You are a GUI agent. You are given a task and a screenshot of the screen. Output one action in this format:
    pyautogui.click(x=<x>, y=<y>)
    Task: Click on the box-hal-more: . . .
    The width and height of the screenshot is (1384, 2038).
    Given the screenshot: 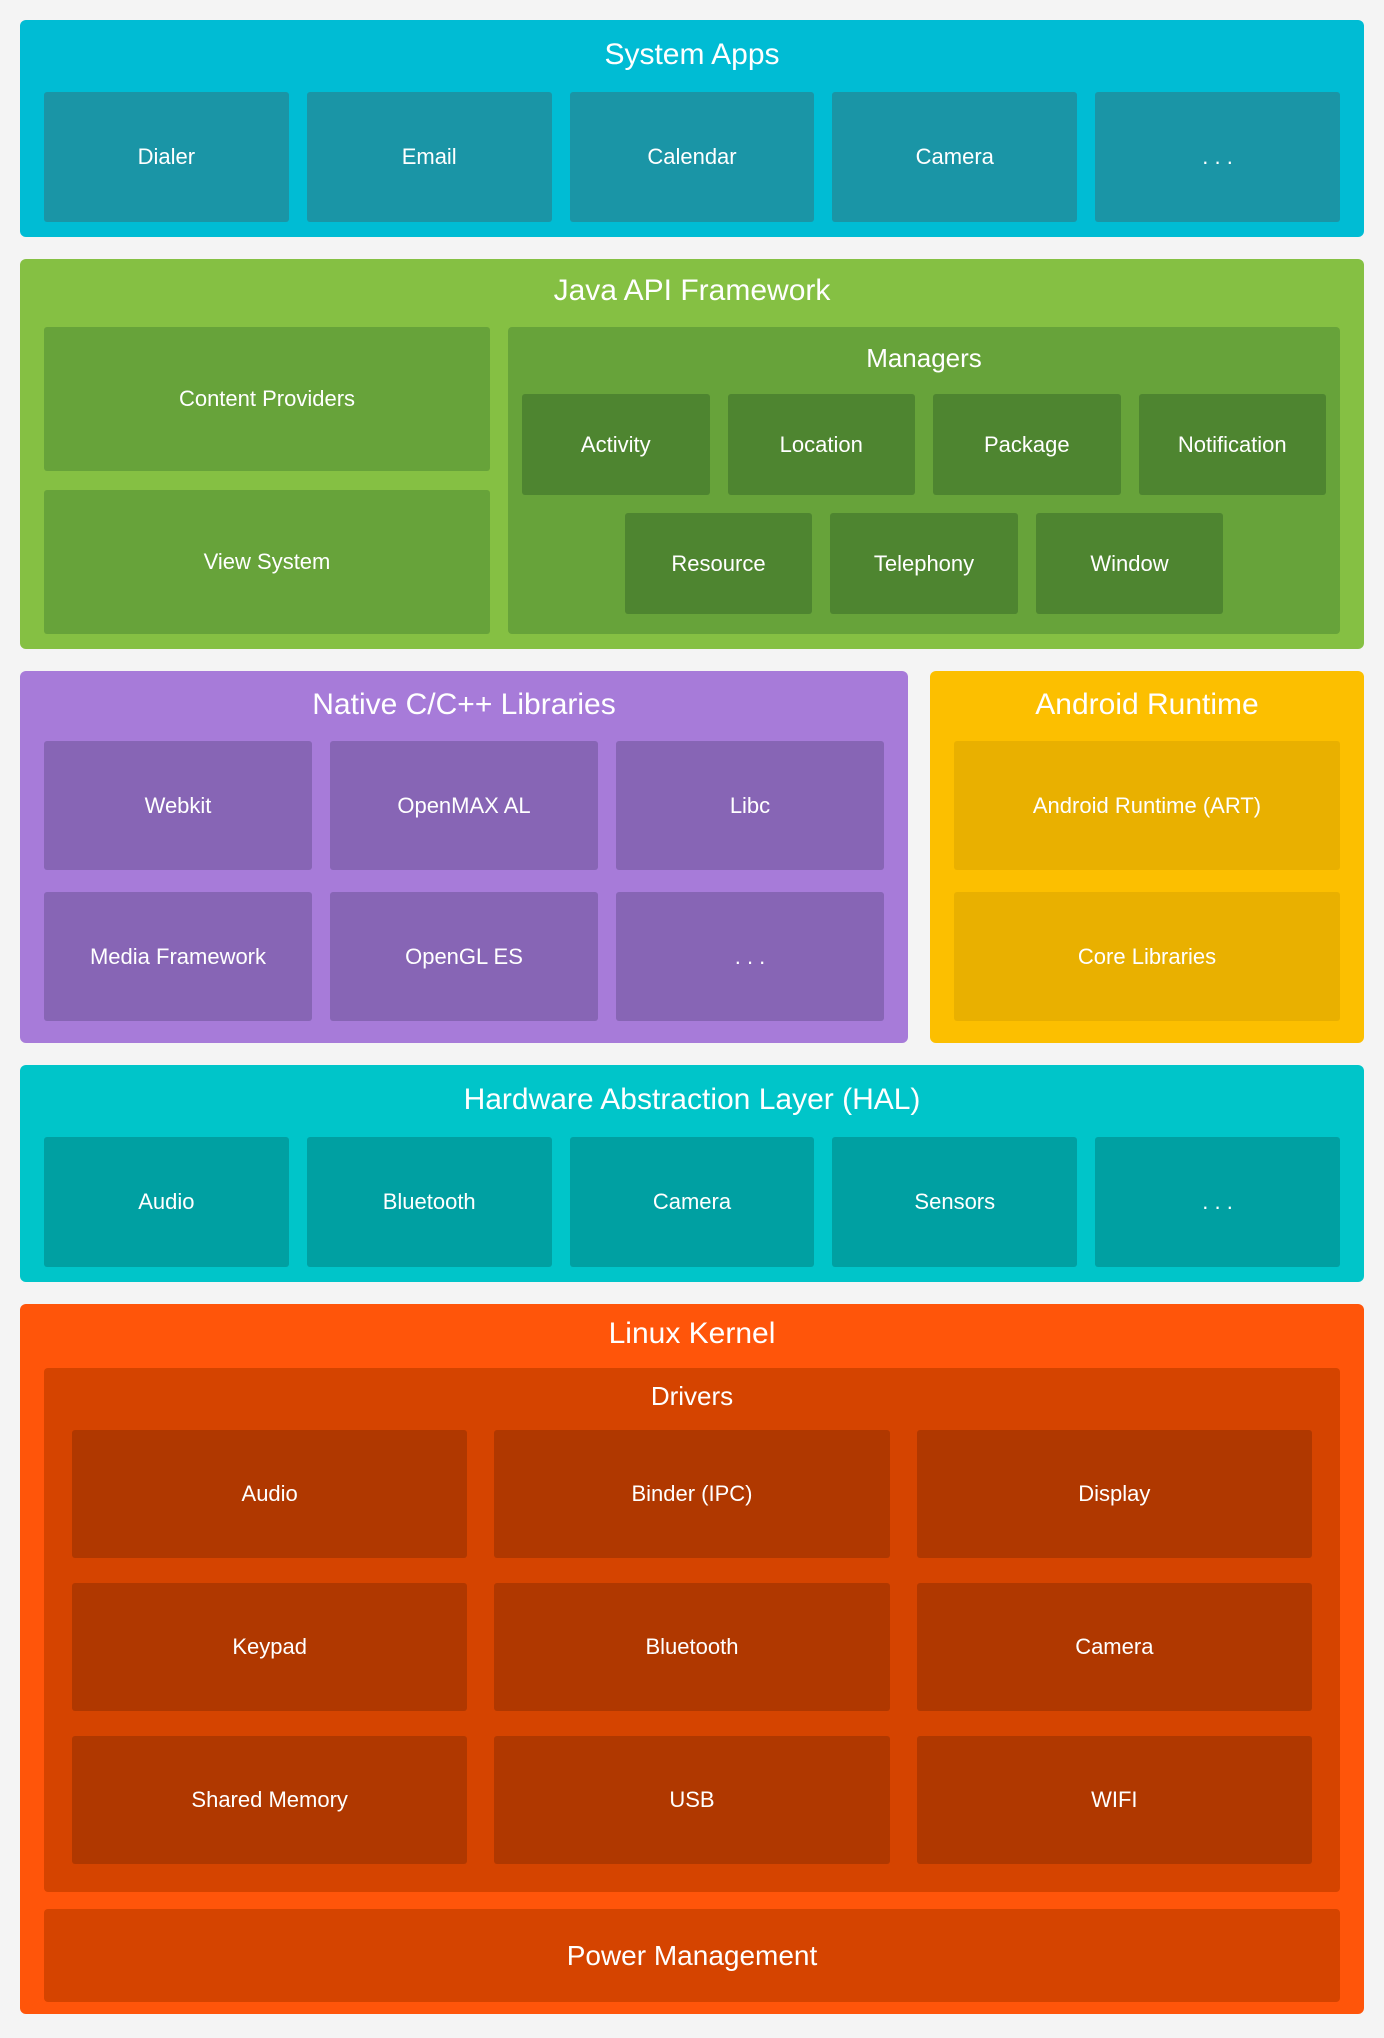 What is the action you would take?
    pyautogui.click(x=1217, y=1202)
    